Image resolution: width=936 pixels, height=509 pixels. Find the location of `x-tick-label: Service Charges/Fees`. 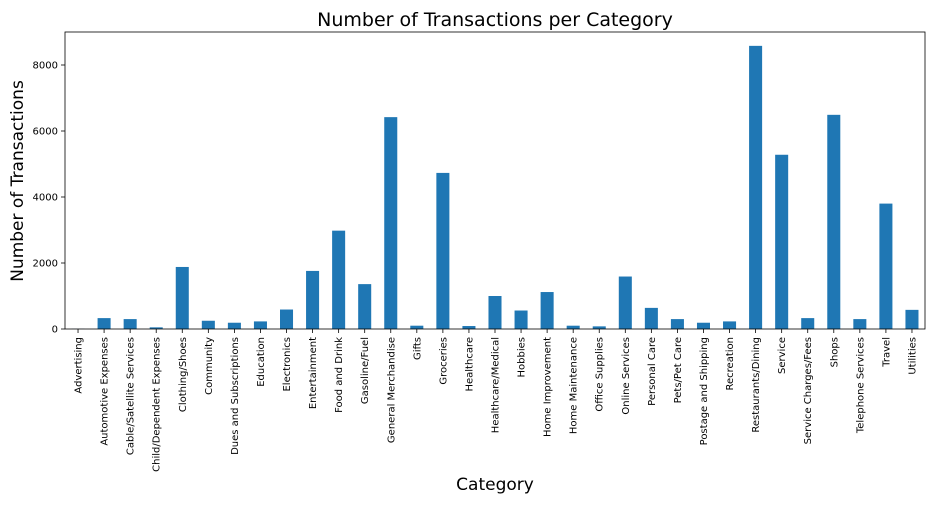

x-tick-label: Service Charges/Fees is located at coordinates (808, 390).